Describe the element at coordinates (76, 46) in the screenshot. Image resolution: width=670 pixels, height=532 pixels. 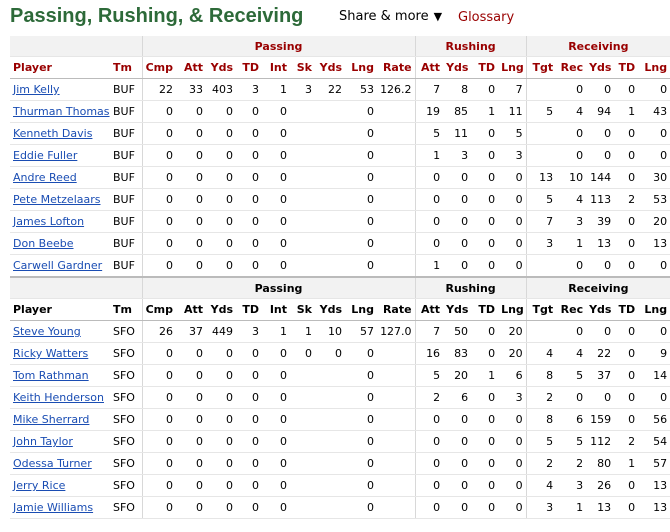
I see `group-header-blank` at that location.